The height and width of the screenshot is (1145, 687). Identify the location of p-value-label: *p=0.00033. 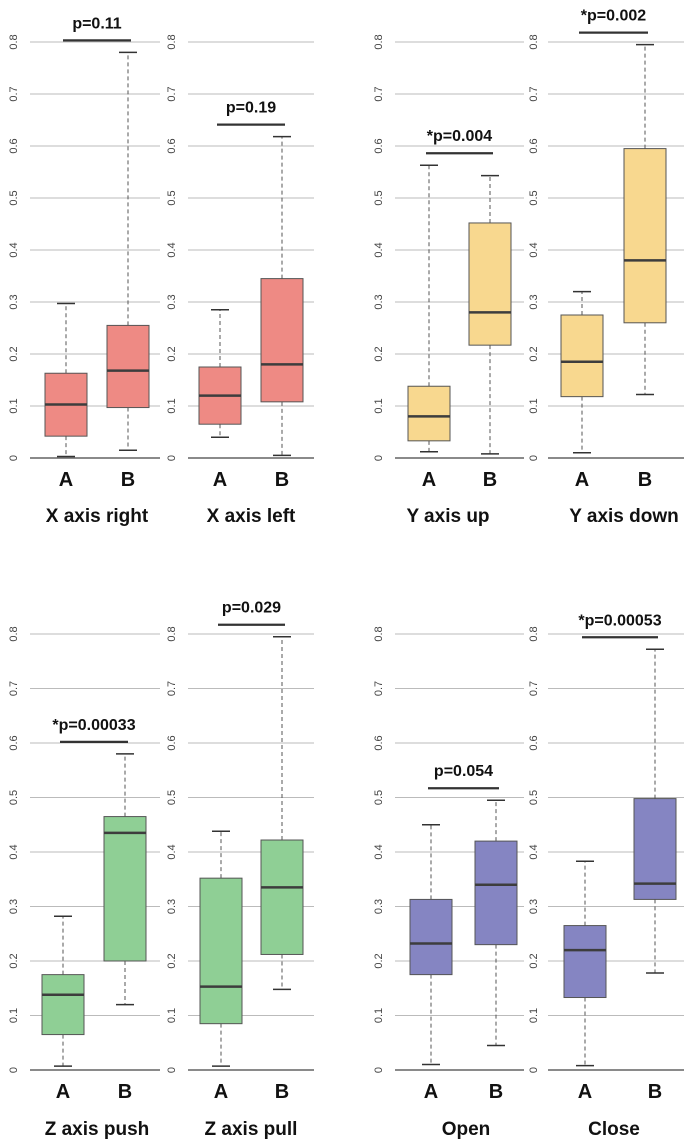
(93, 725).